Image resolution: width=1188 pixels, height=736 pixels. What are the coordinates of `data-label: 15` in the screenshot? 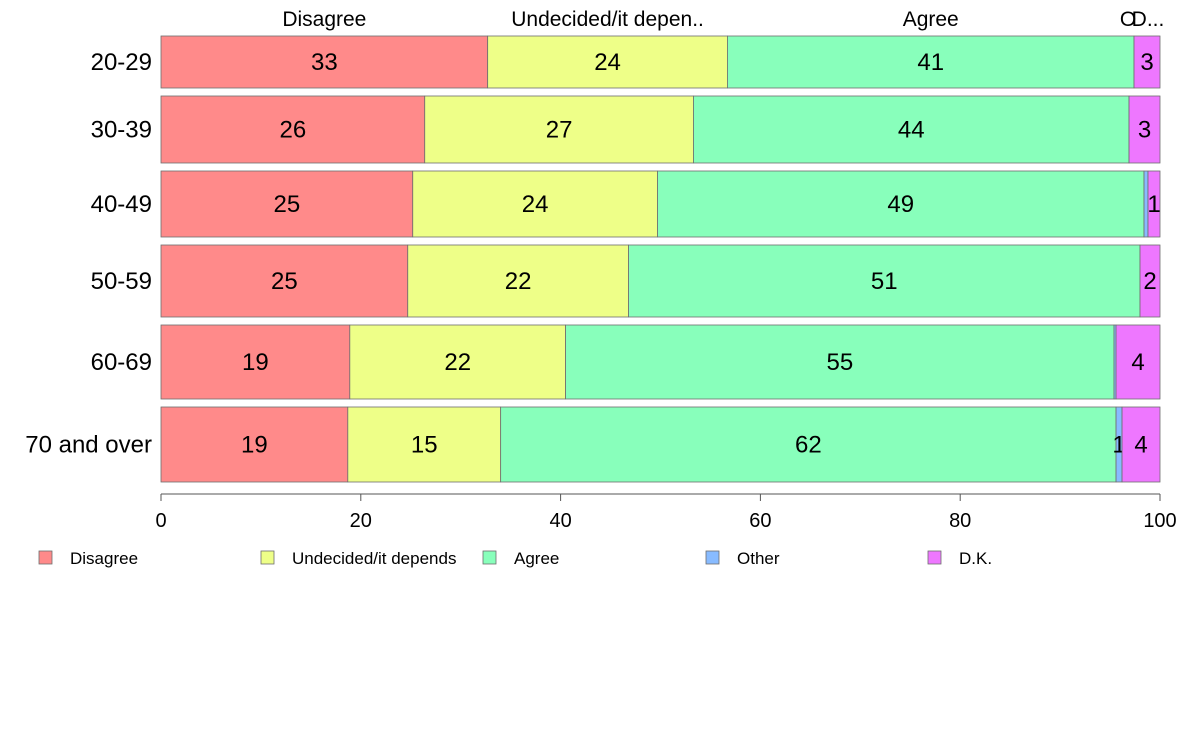 It's located at (424, 445).